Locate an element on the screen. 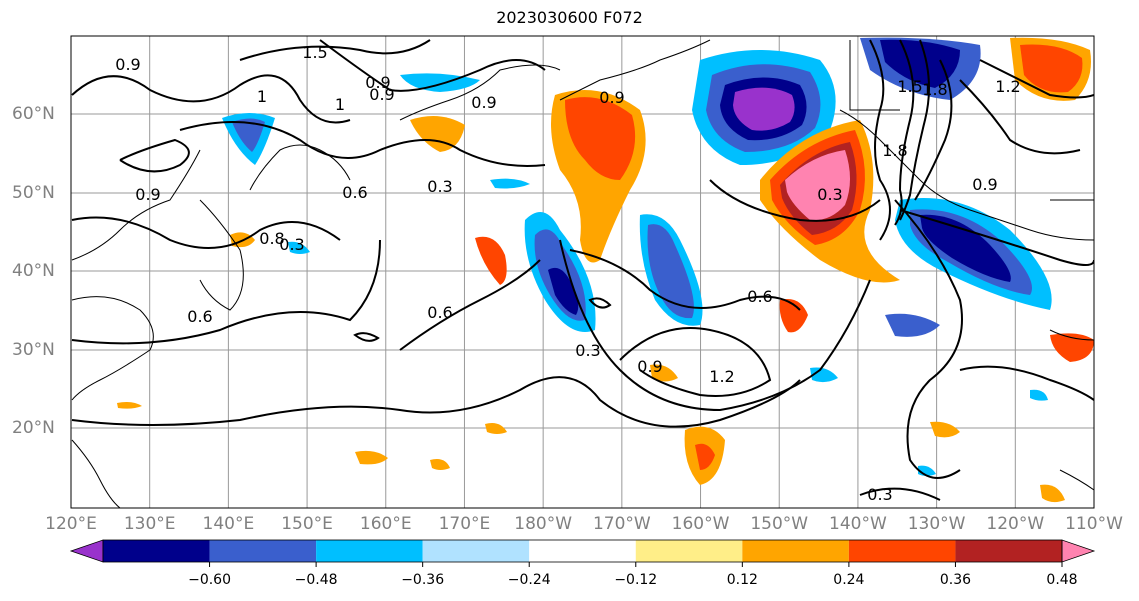  latitude-label: 50°N is located at coordinates (33, 193).